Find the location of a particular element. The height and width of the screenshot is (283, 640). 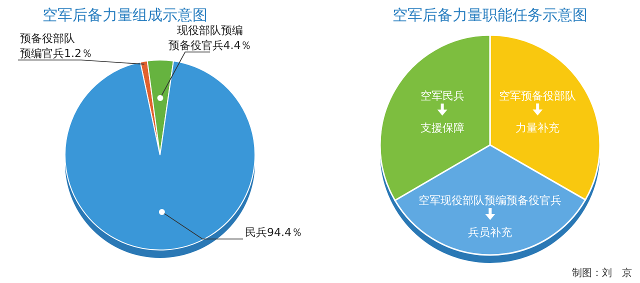

slice-label: 现役部队预编预备役官兵4.4％ is located at coordinates (210, 38).